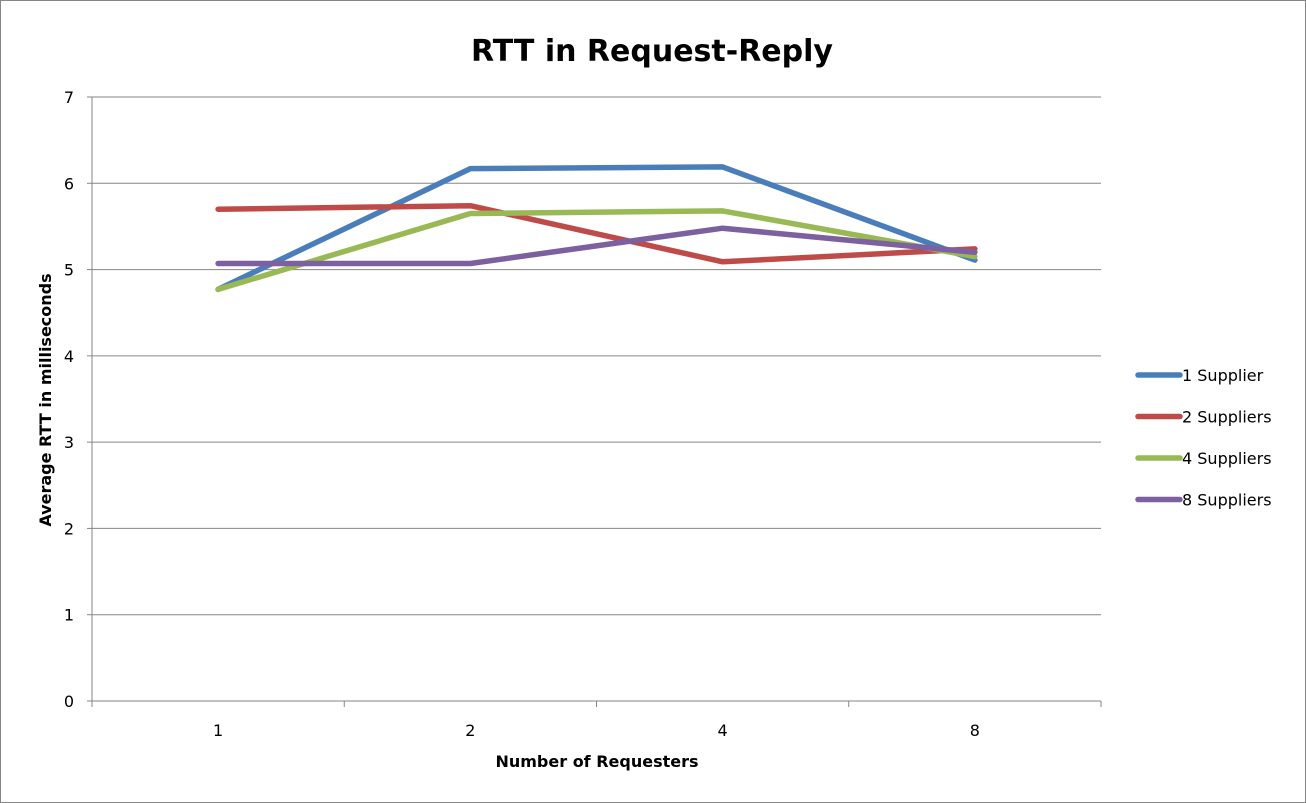 This screenshot has width=1306, height=803. Describe the element at coordinates (596, 761) in the screenshot. I see `x-axis-title: Number of Requesters` at that location.